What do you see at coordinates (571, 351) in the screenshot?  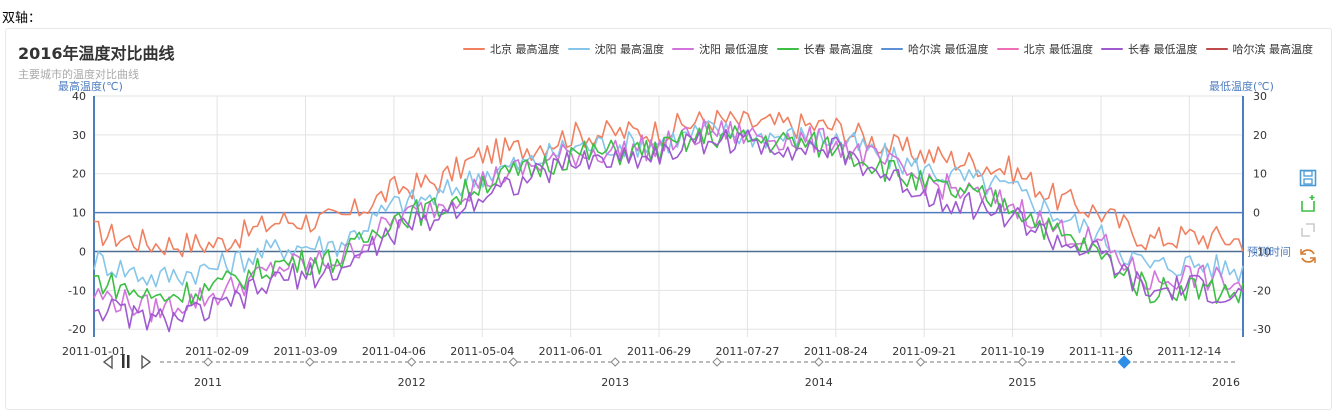 I see `x-tick-label: 2011-06-01` at bounding box center [571, 351].